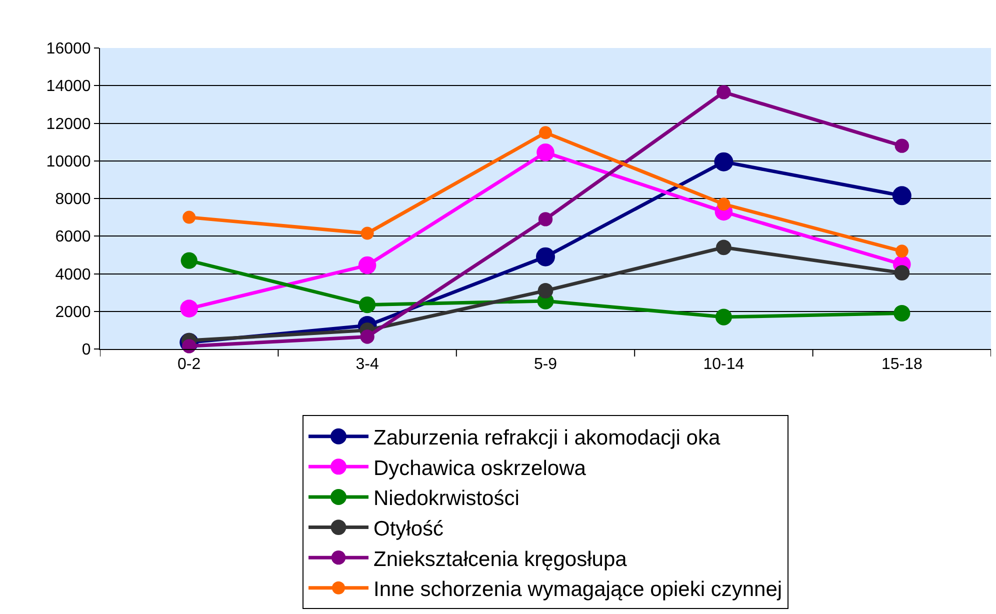 The height and width of the screenshot is (614, 996). What do you see at coordinates (73, 312) in the screenshot?
I see `y-tick-label: 2000` at bounding box center [73, 312].